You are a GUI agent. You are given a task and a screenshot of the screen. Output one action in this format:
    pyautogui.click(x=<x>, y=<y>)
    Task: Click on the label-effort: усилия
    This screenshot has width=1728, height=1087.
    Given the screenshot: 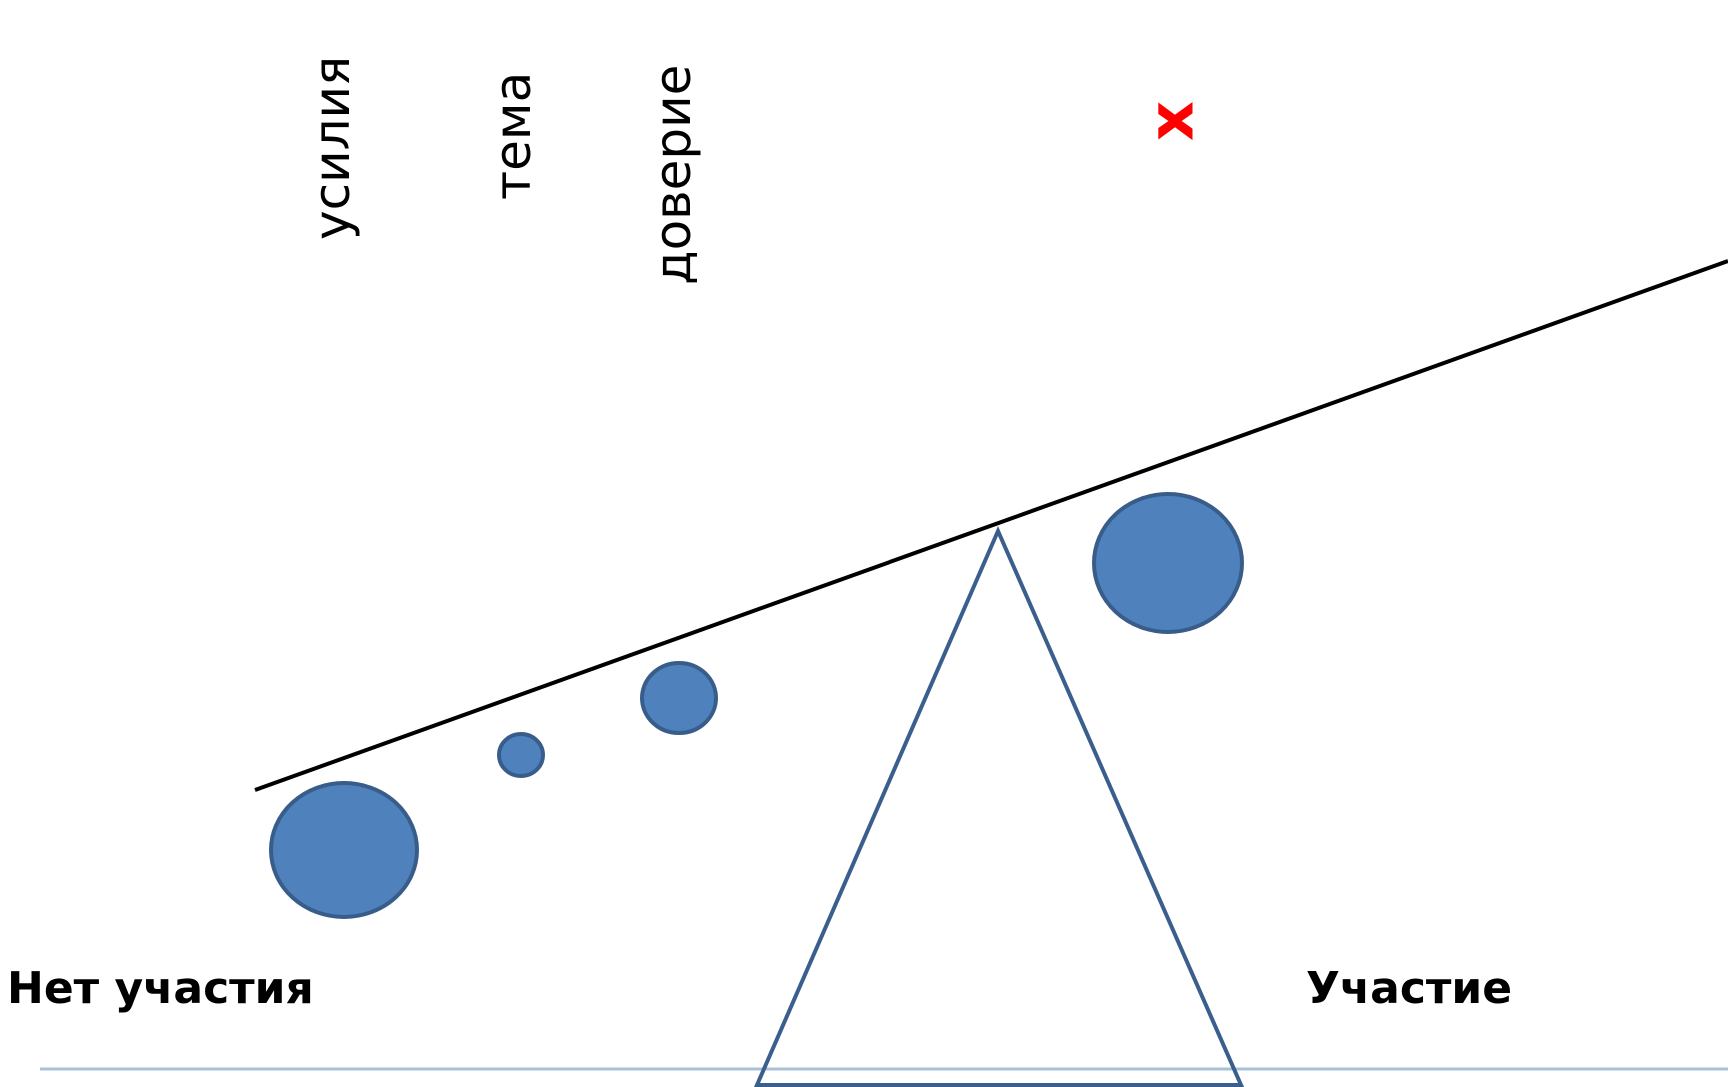 What is the action you would take?
    pyautogui.click(x=332, y=148)
    